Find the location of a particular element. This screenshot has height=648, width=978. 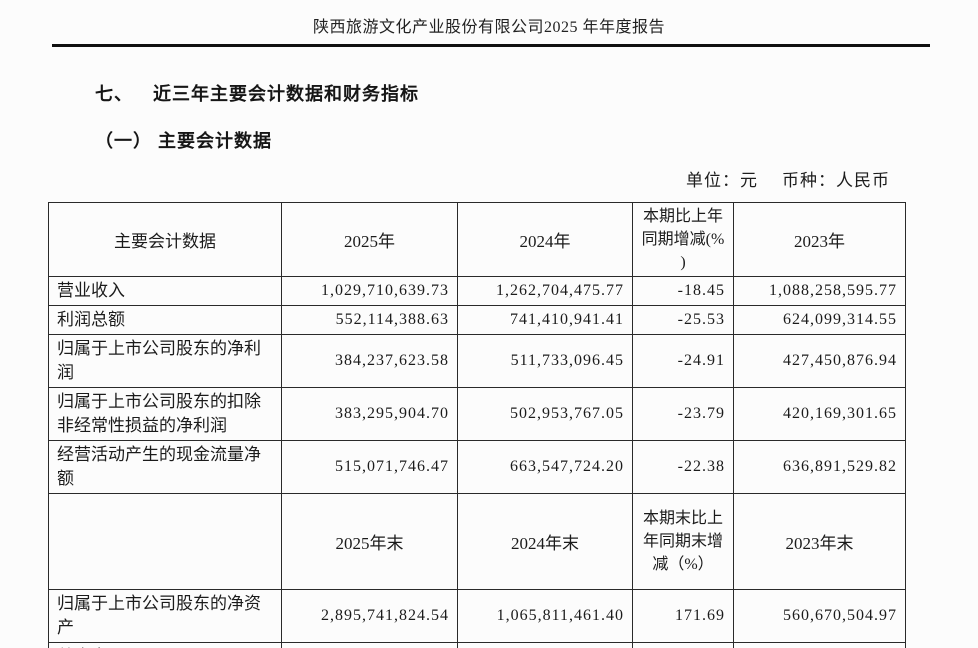

cell-2025: 3,836,375,533.96 is located at coordinates (369, 645).